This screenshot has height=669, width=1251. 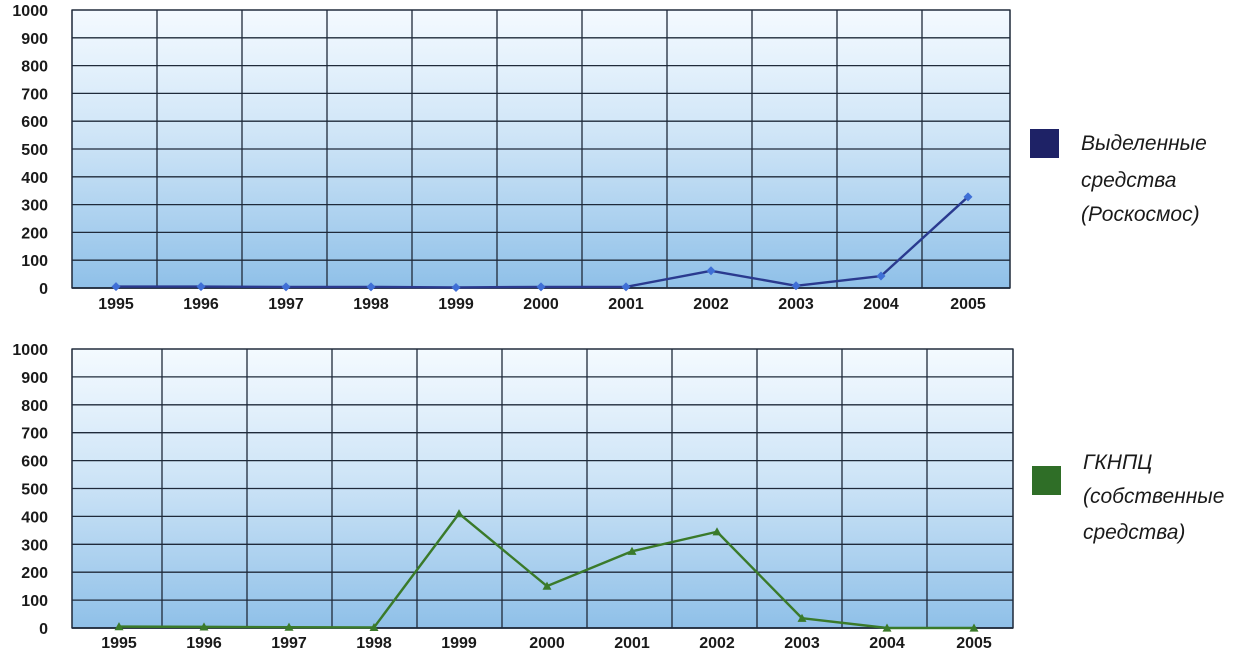 I want to click on legend-label: (собственные, so click(x=1153, y=496).